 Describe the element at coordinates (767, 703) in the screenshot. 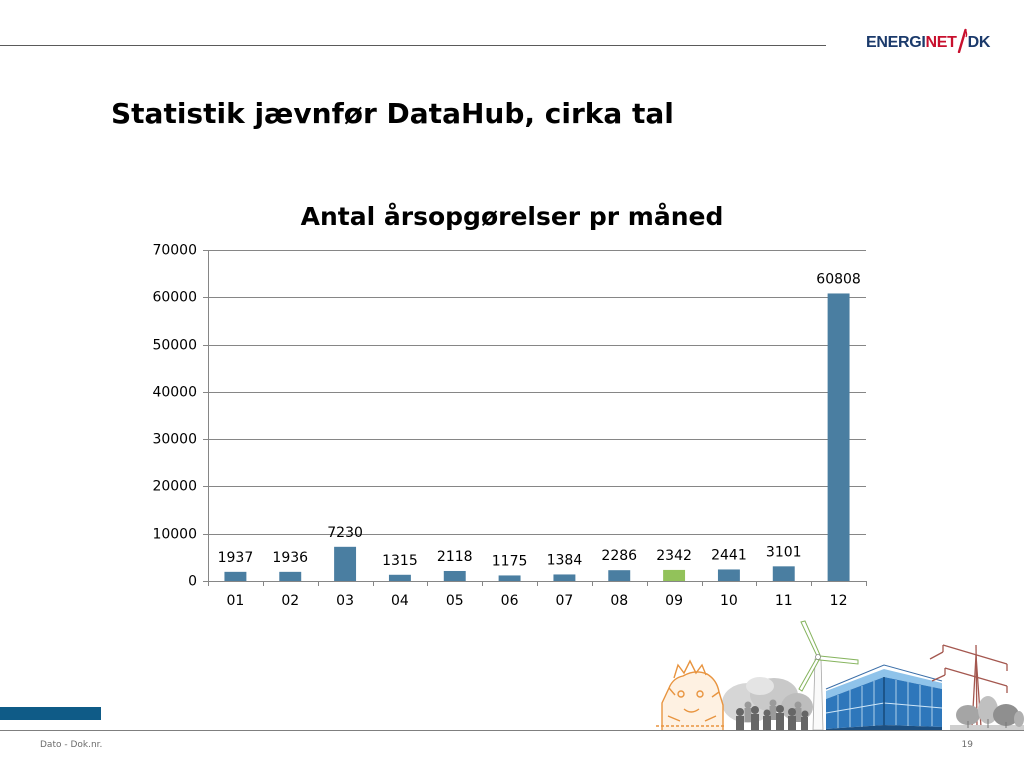

I see `crowd-photo-icon` at that location.